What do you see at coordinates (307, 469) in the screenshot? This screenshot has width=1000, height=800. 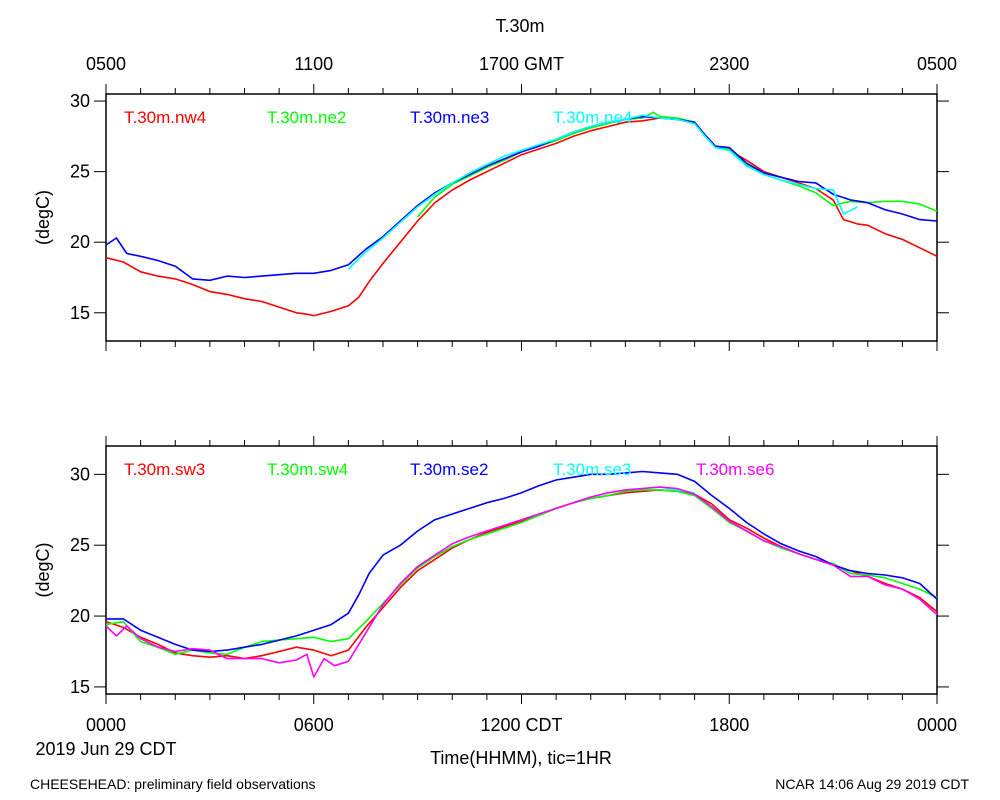 I see `legend-label: T.30m.sw4` at bounding box center [307, 469].